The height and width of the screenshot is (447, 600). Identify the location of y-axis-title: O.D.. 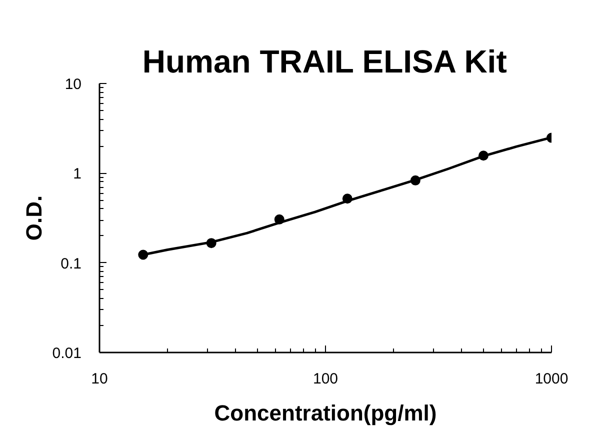
(33, 218).